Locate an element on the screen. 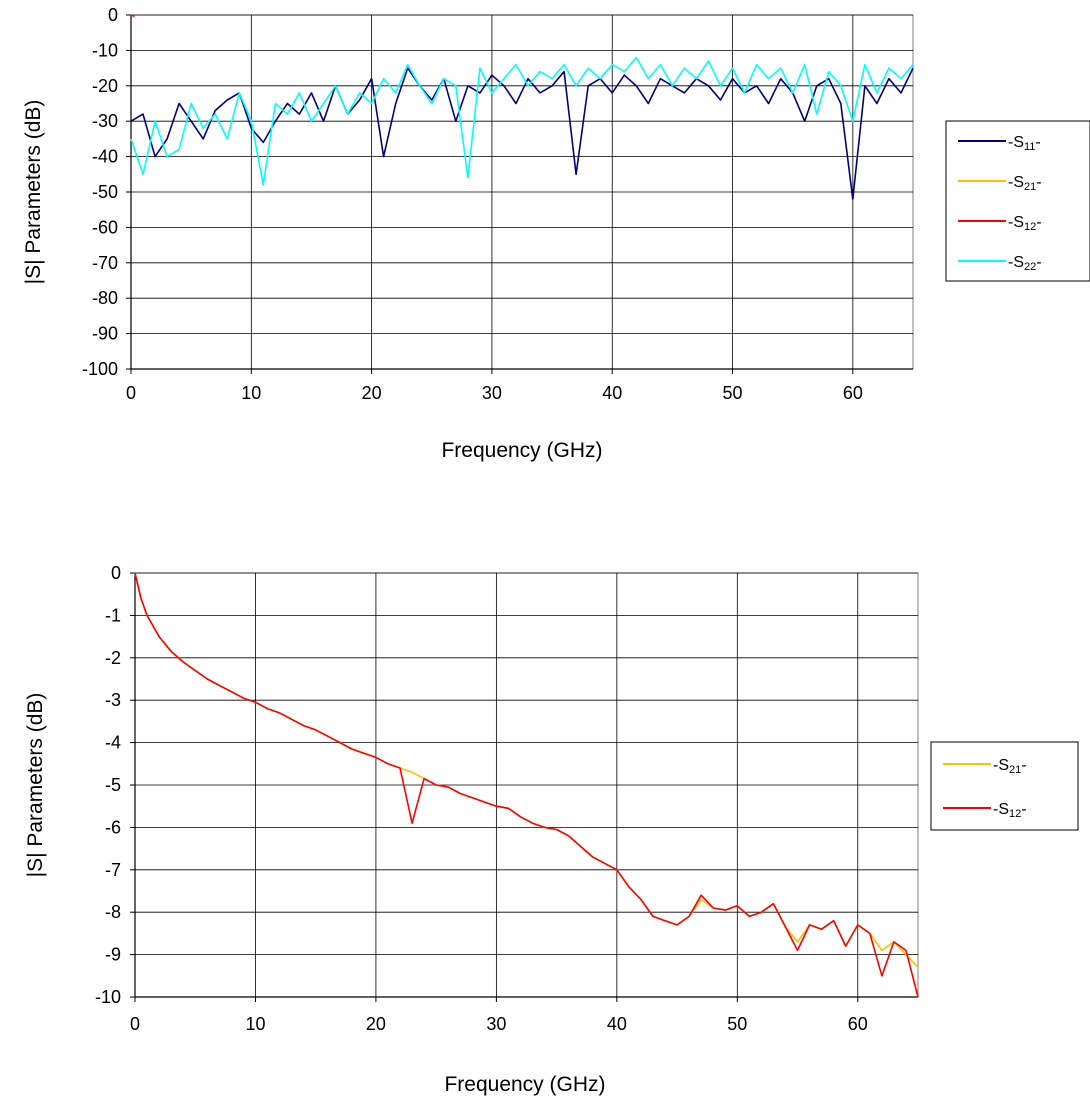 This screenshot has height=1101, width=1090. y-tick-label: -6 is located at coordinates (113, 827).